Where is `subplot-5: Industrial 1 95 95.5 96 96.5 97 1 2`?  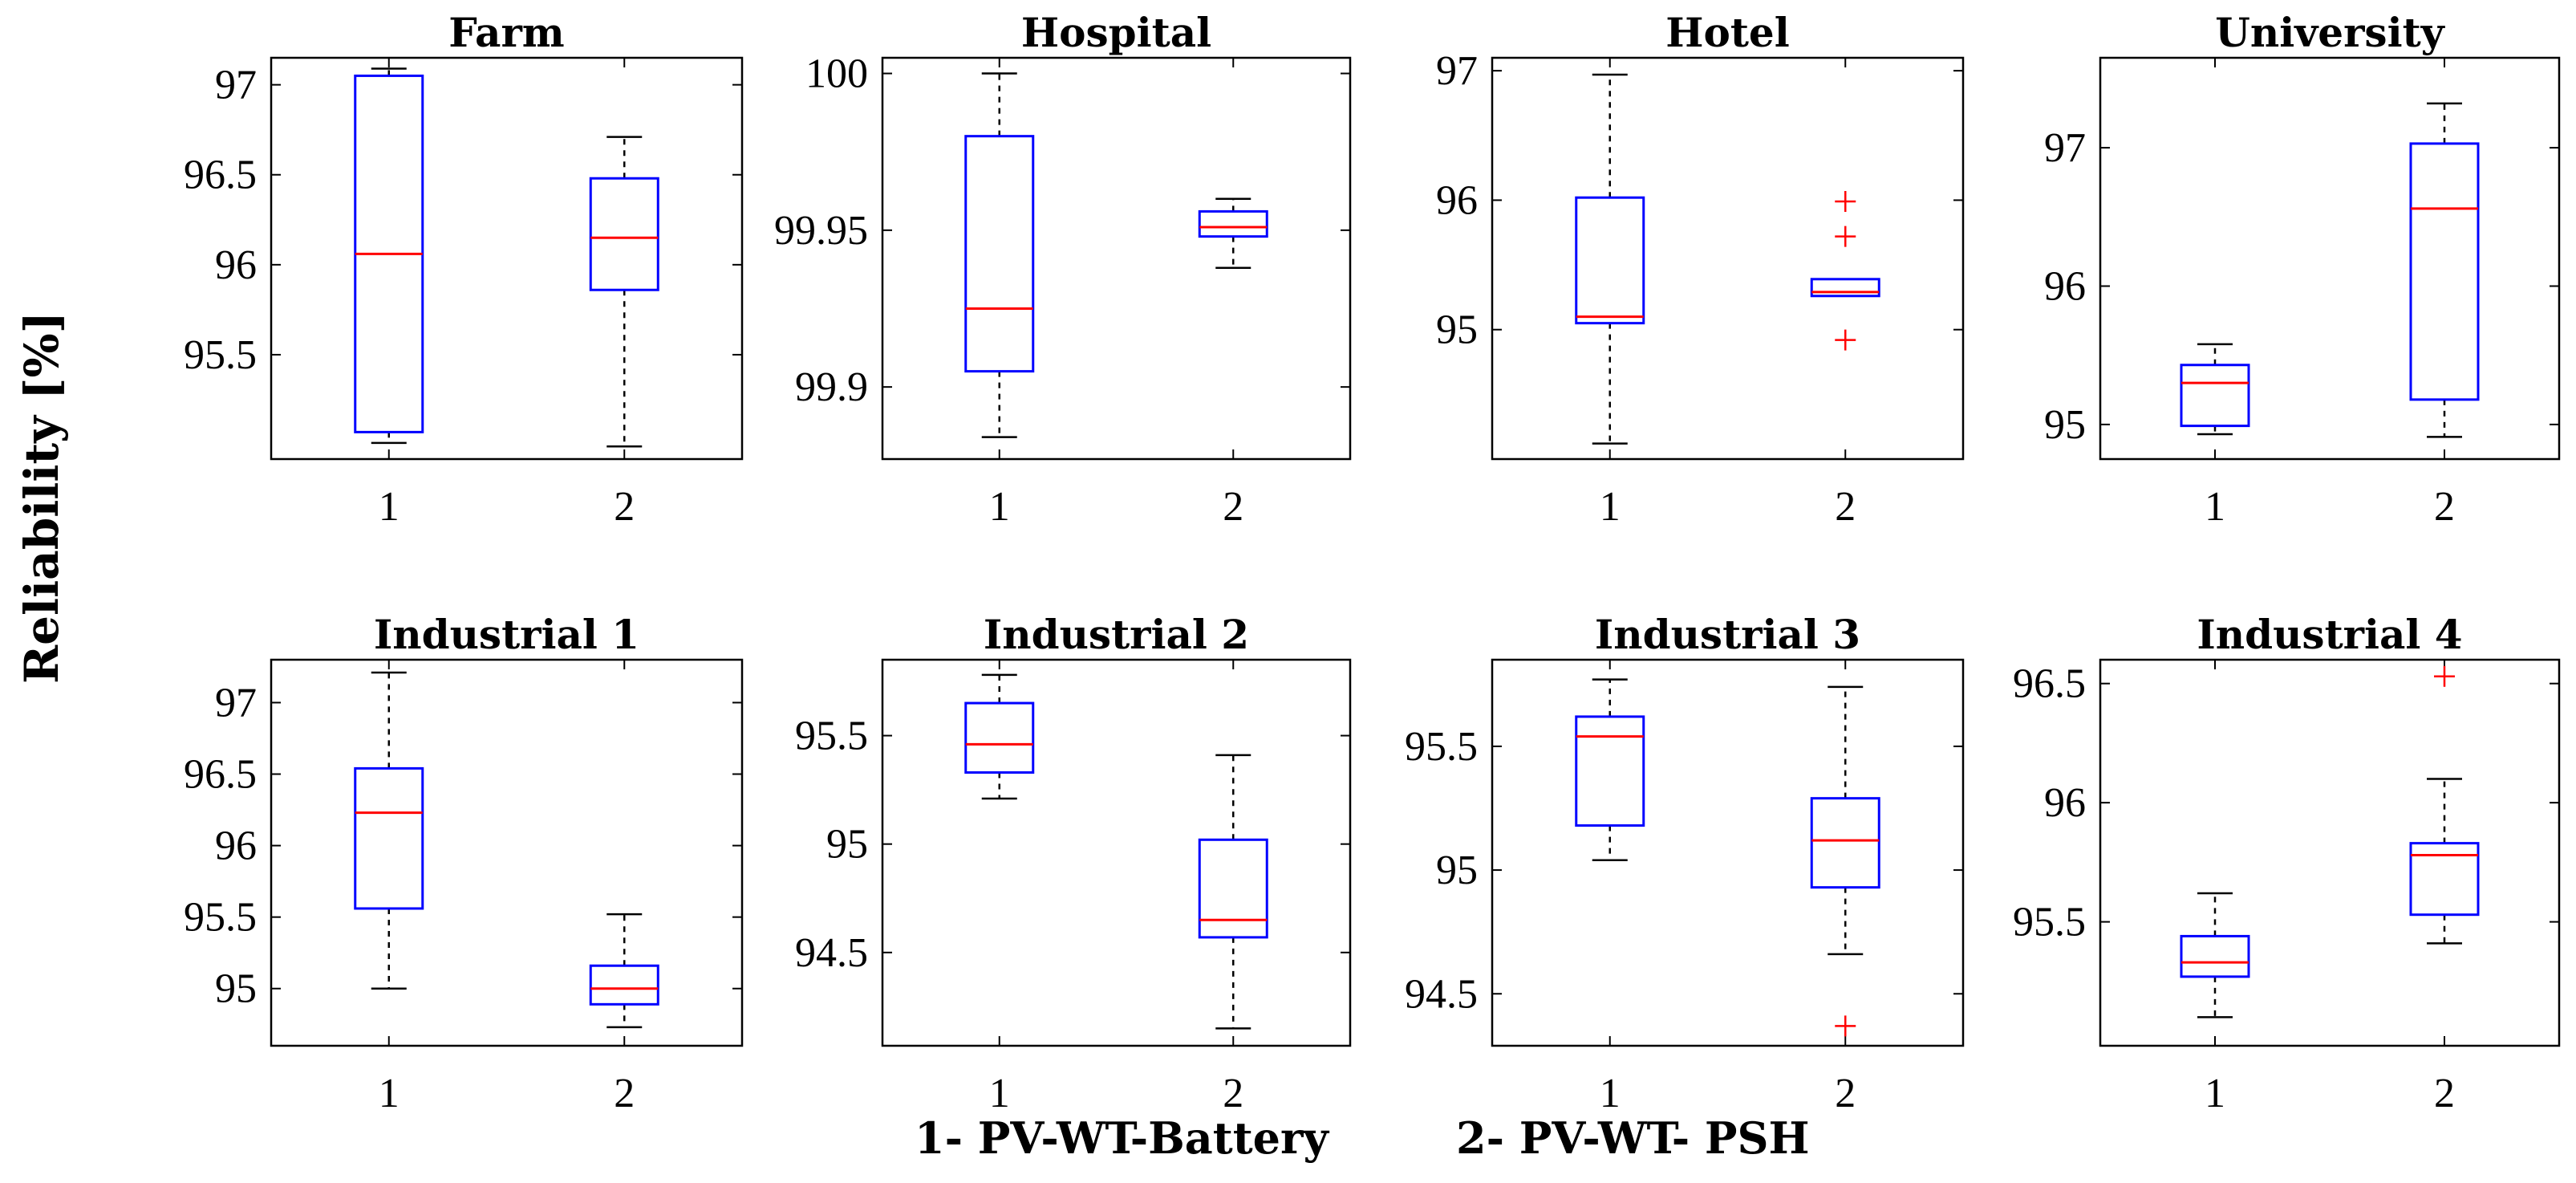
subplot-5: Industrial 1 95 95.5 96 96.5 97 1 2 is located at coordinates (464, 863).